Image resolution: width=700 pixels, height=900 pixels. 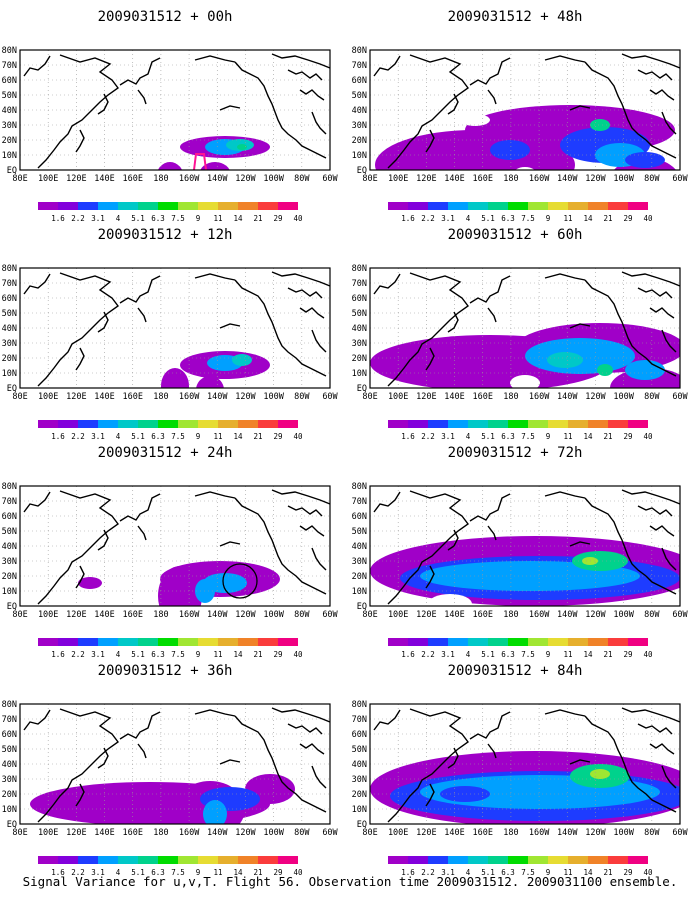 I want to click on panel-title: 2009031512 + 60h, so click(x=515, y=235).